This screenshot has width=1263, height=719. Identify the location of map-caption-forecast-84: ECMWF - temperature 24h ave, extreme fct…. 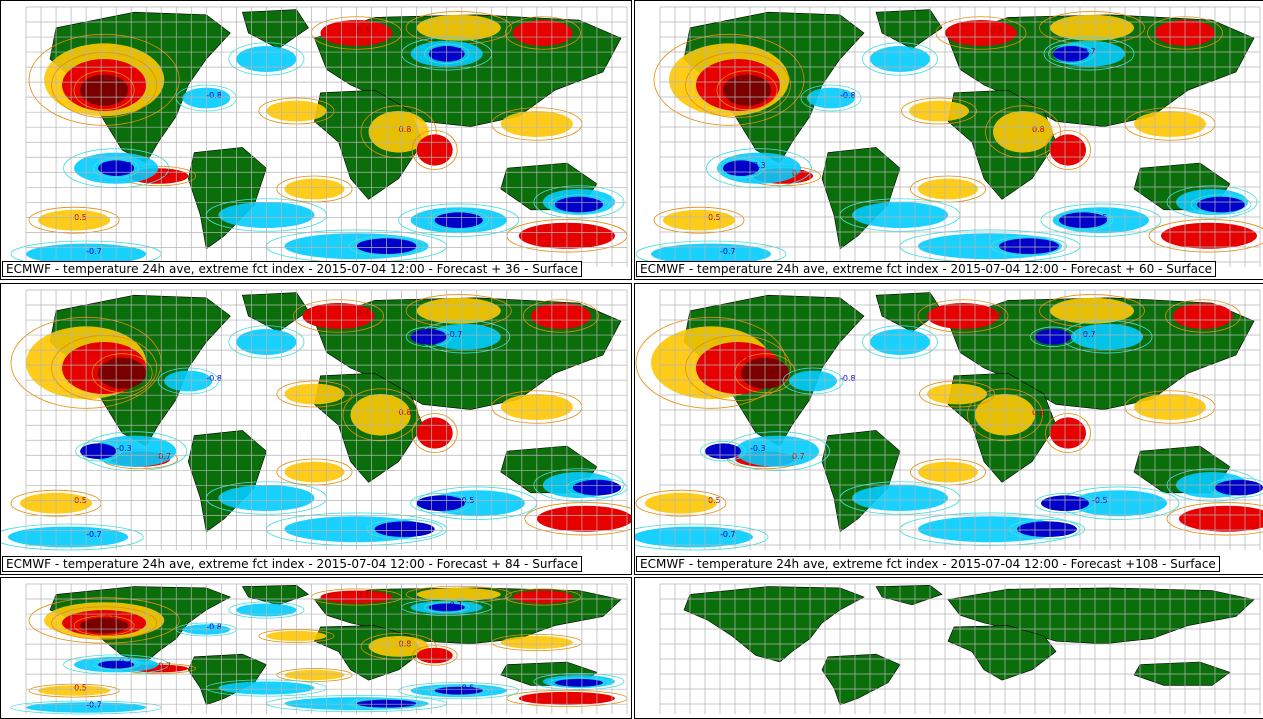
(292, 564).